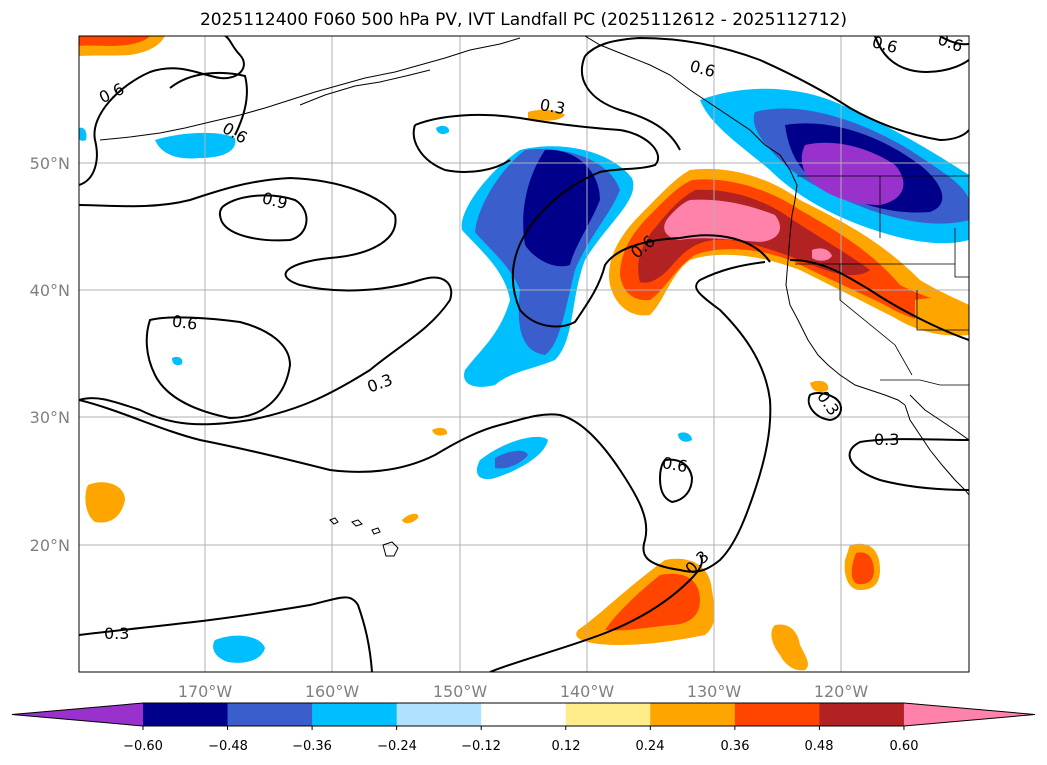  I want to click on colorbar-tick-label: −0.12, so click(481, 746).